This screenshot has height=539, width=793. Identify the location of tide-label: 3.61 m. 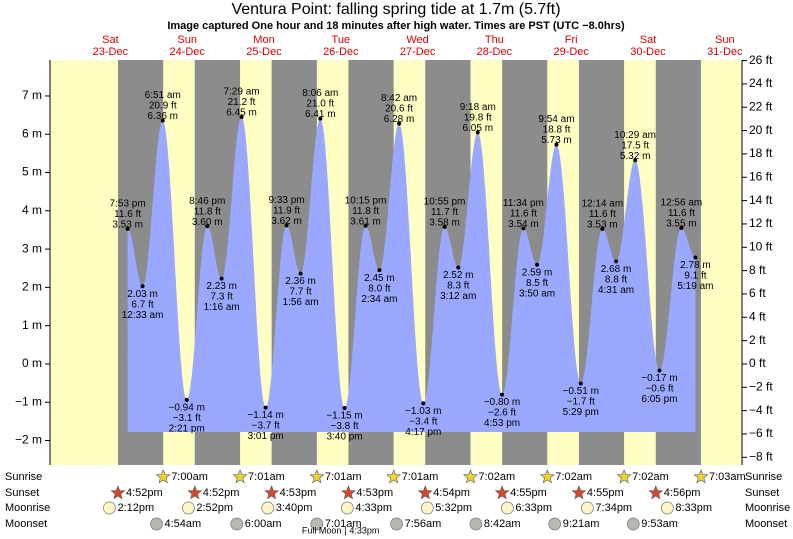
(365, 221).